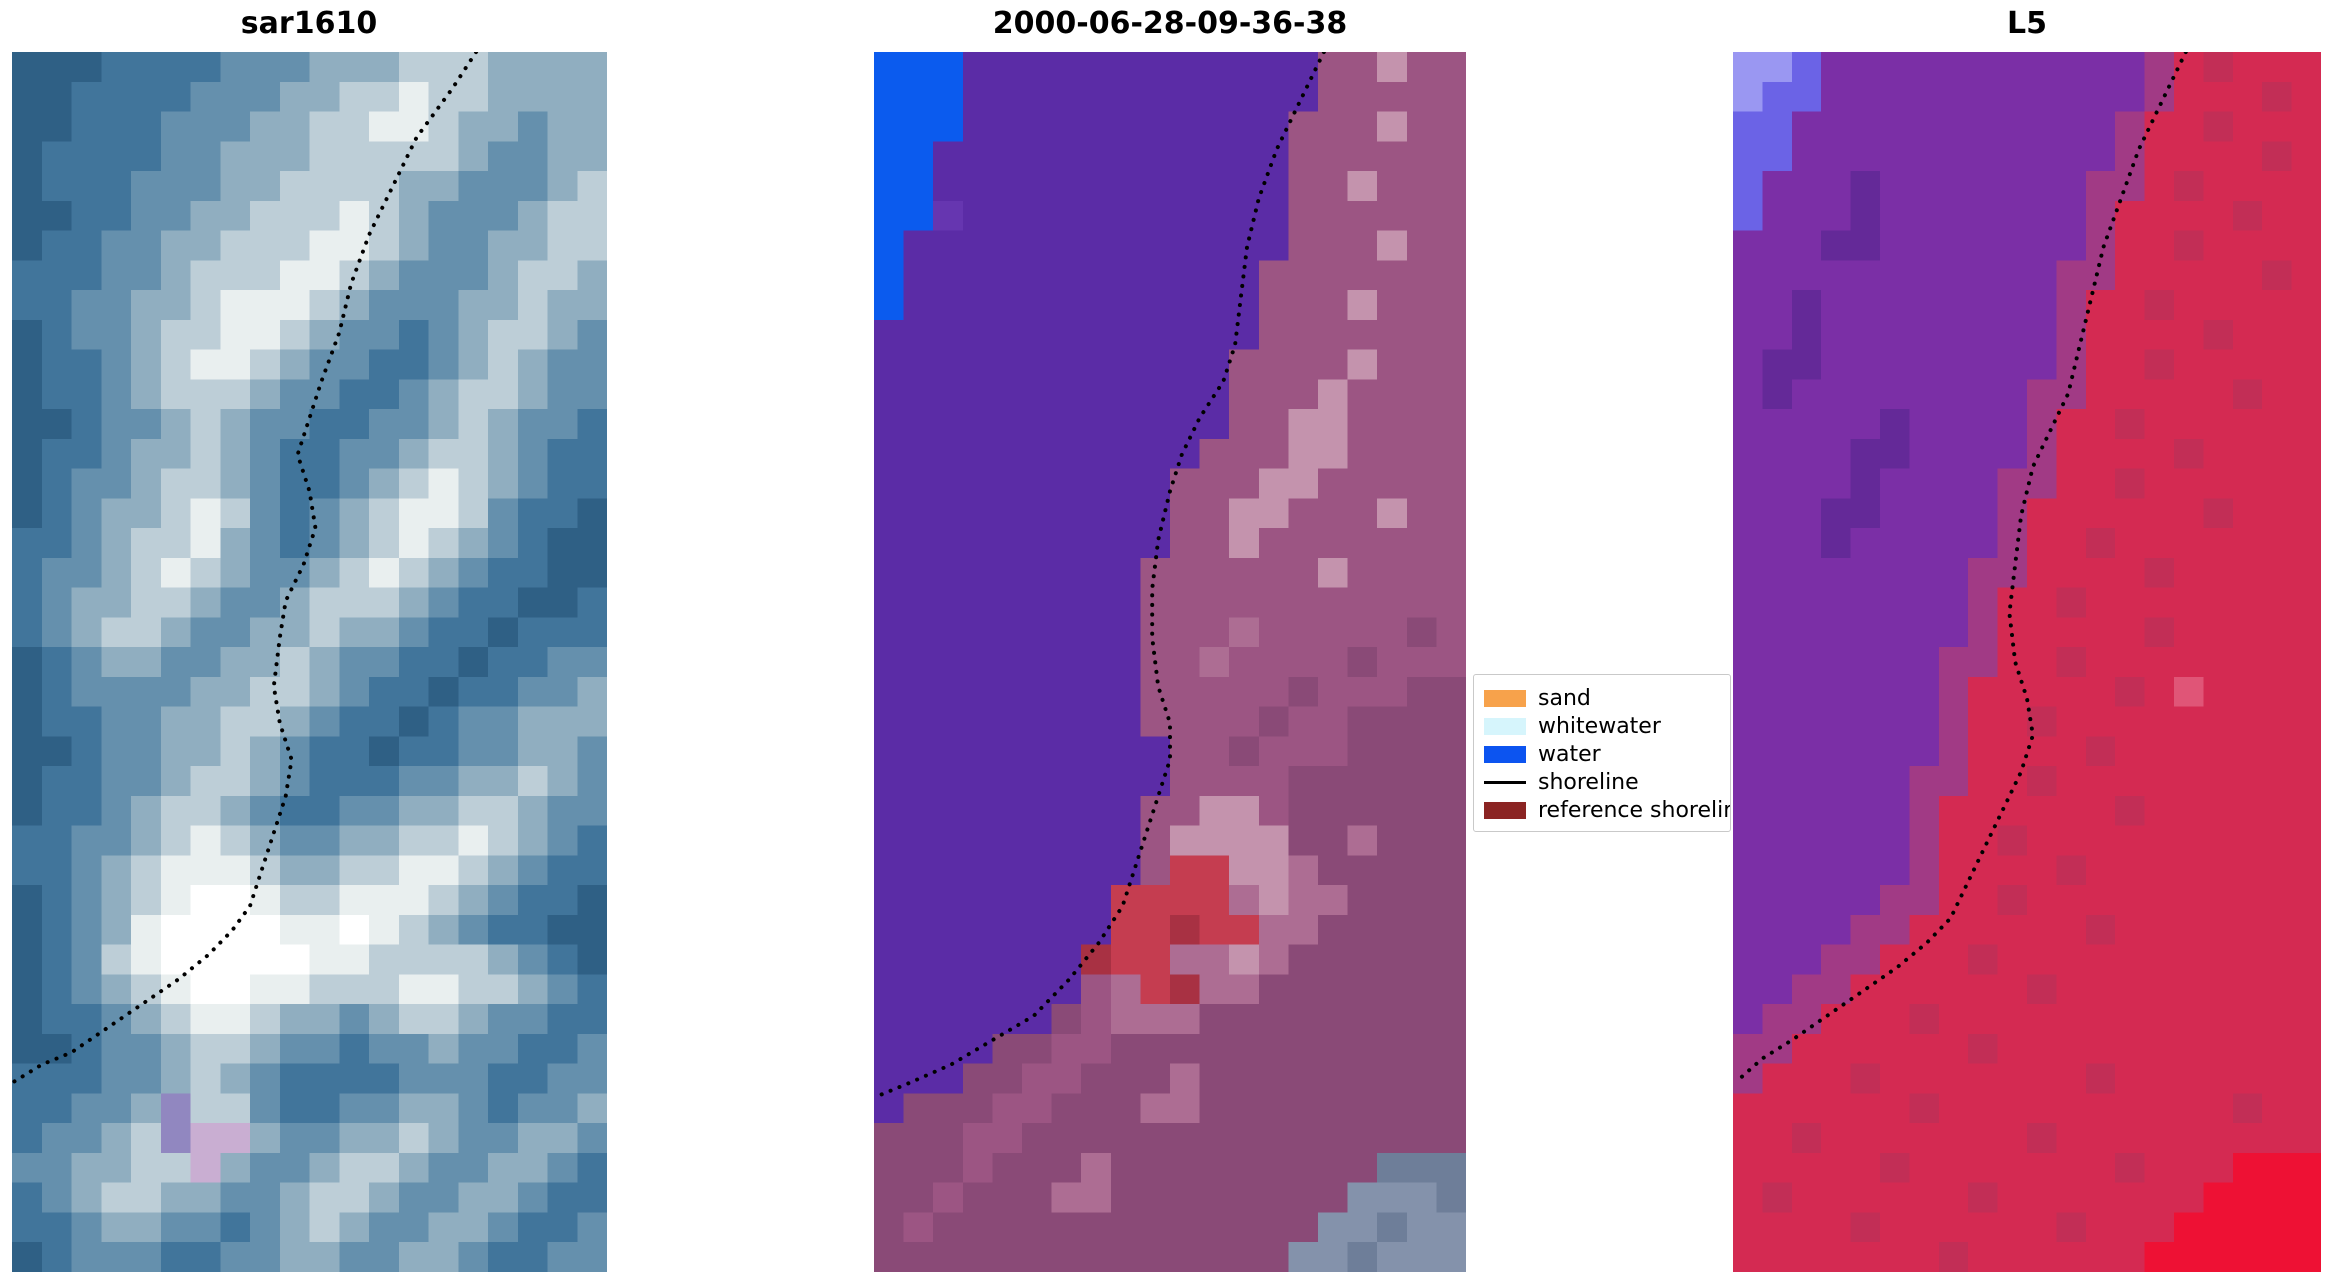 Image resolution: width=2334 pixels, height=1283 pixels. Describe the element at coordinates (1505, 754) in the screenshot. I see `water-color-swatch` at that location.